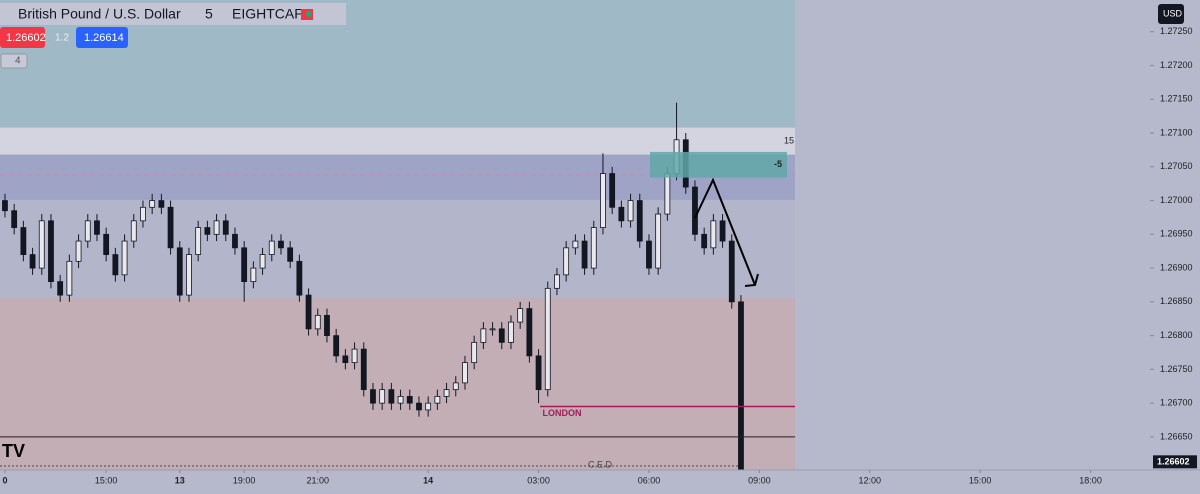 This screenshot has width=1200, height=494. I want to click on logo: TV, so click(13, 451).